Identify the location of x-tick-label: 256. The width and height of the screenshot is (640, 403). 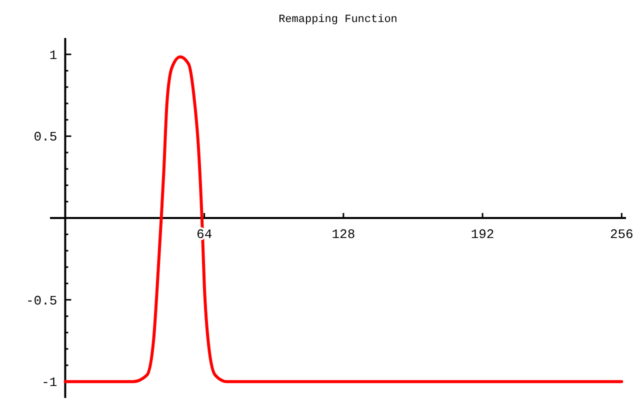
(622, 234).